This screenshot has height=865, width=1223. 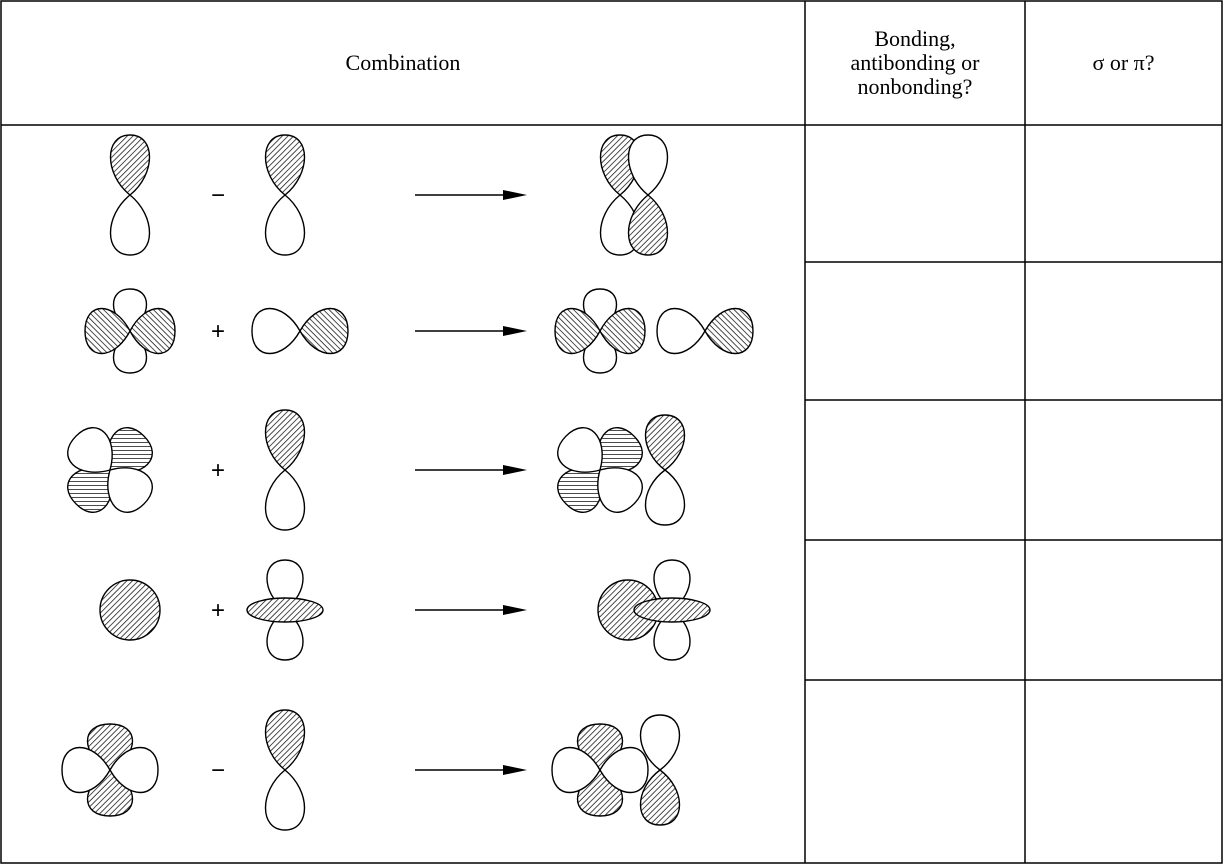 I want to click on header-cell: Bonding, antibonding or nonbonding?, so click(x=915, y=62).